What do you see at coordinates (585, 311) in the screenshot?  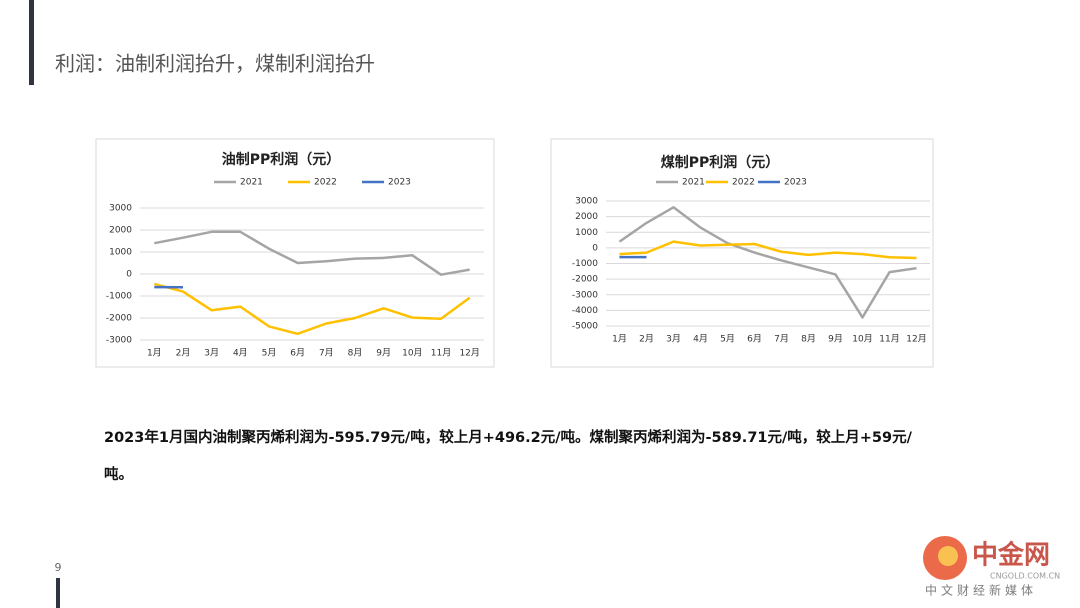 I see `y-tick-label: -4000` at bounding box center [585, 311].